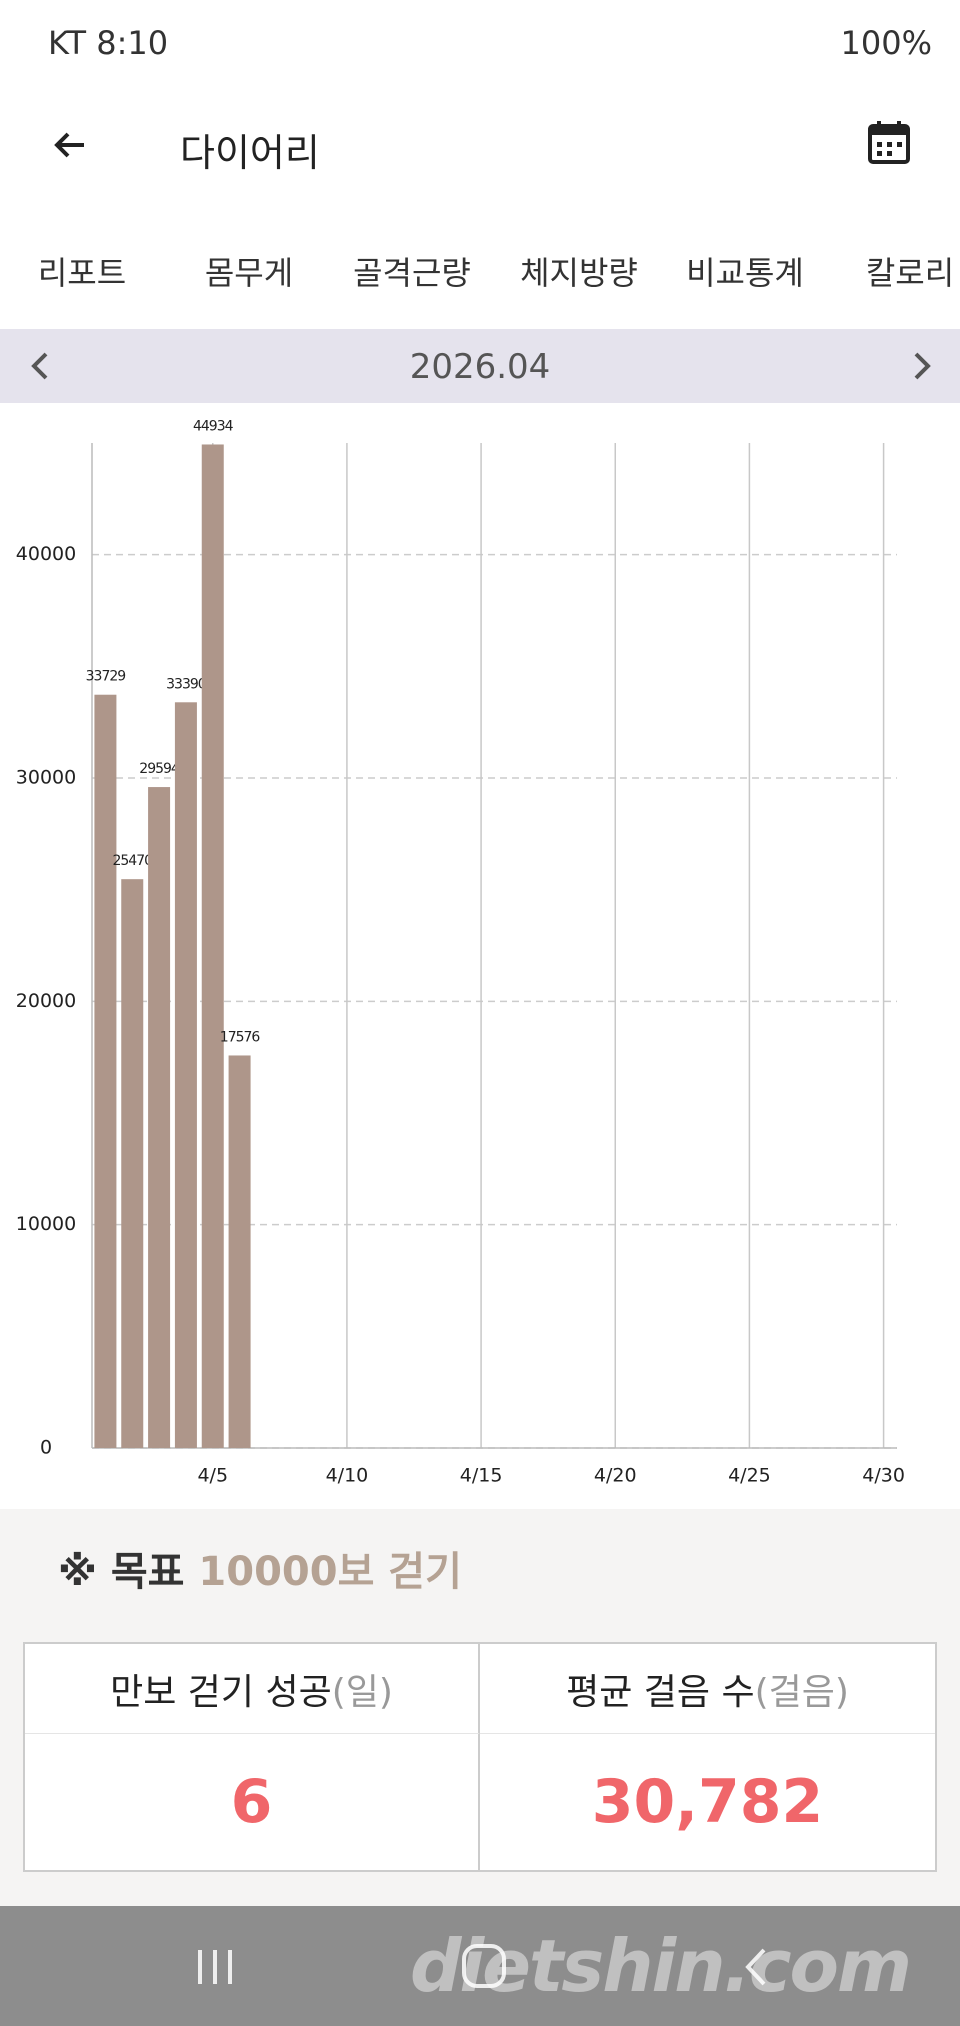 This screenshot has width=960, height=2026. I want to click on month-label: 2026.04, so click(480, 367).